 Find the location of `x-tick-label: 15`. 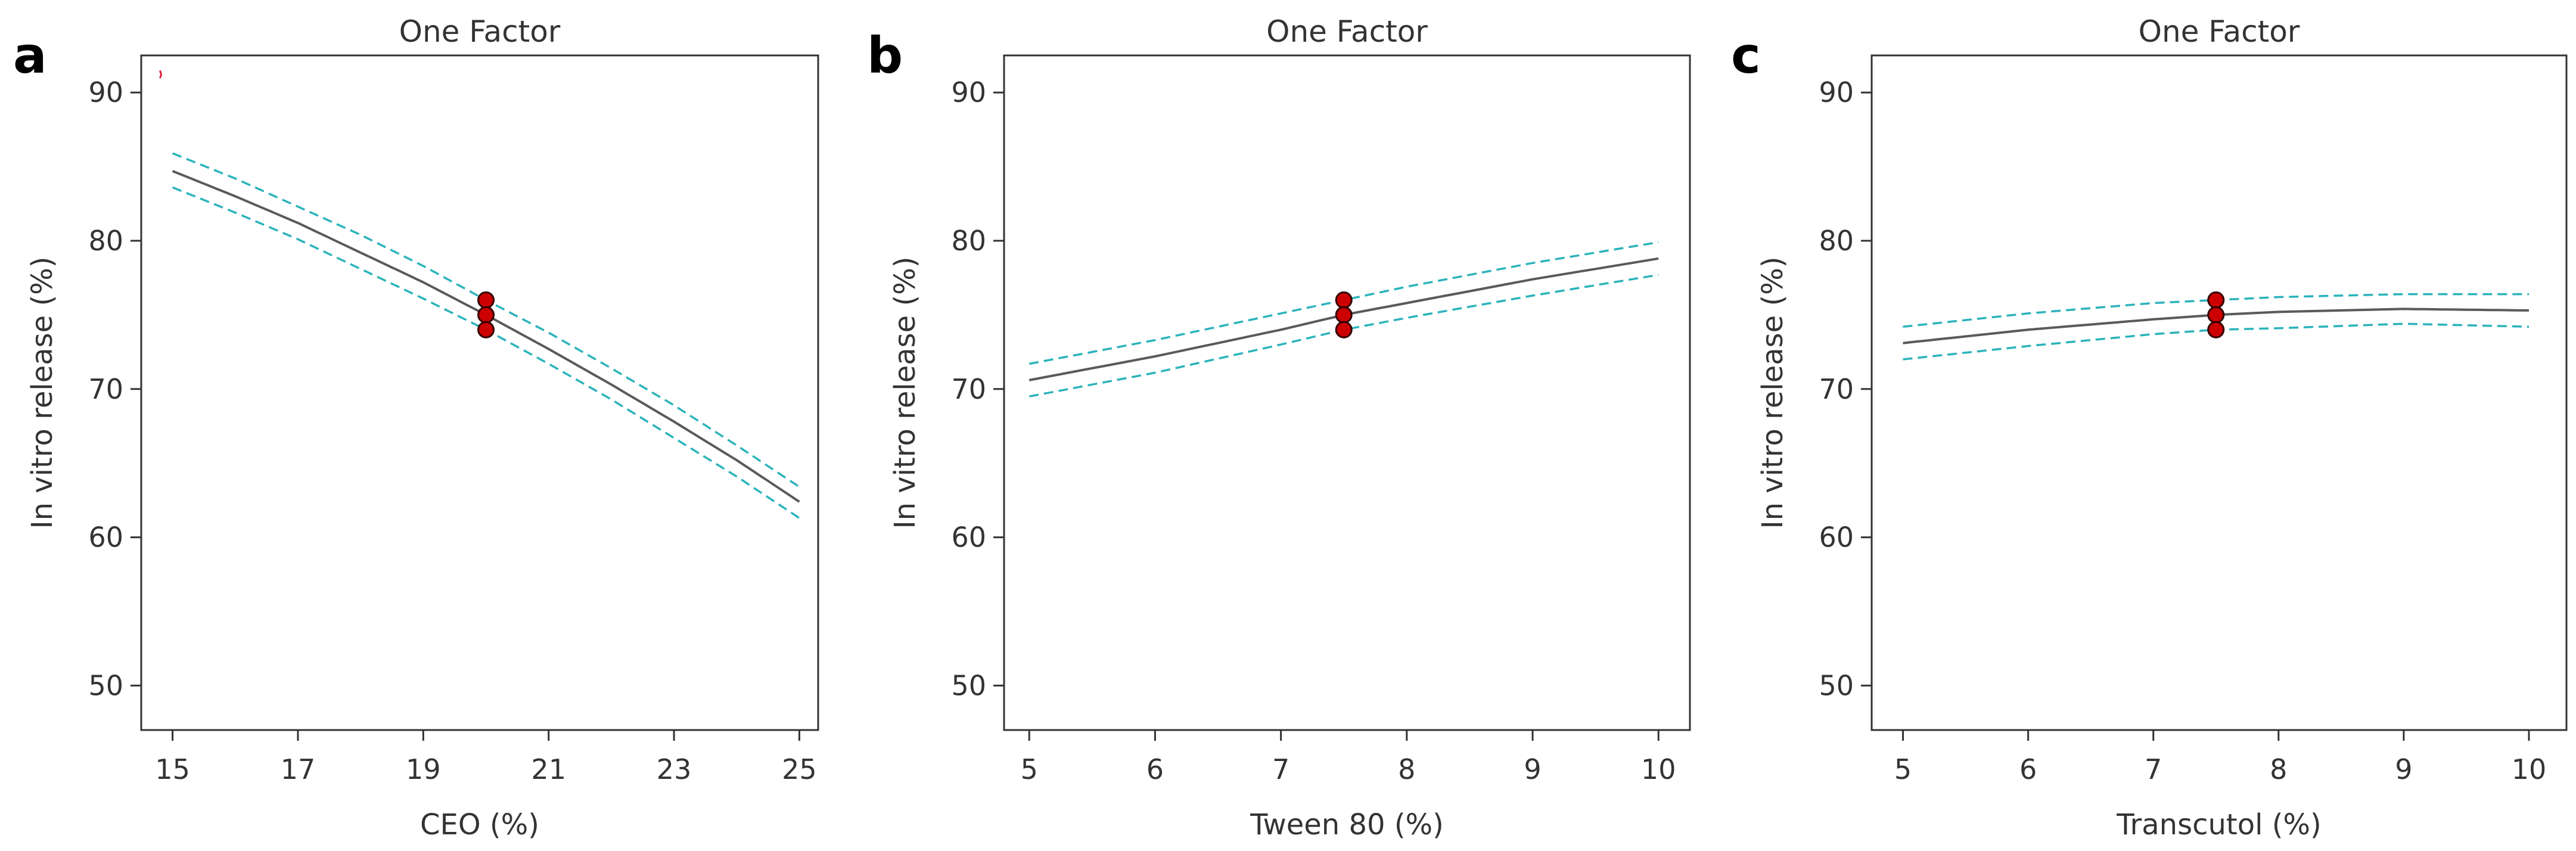

x-tick-label: 15 is located at coordinates (172, 769).